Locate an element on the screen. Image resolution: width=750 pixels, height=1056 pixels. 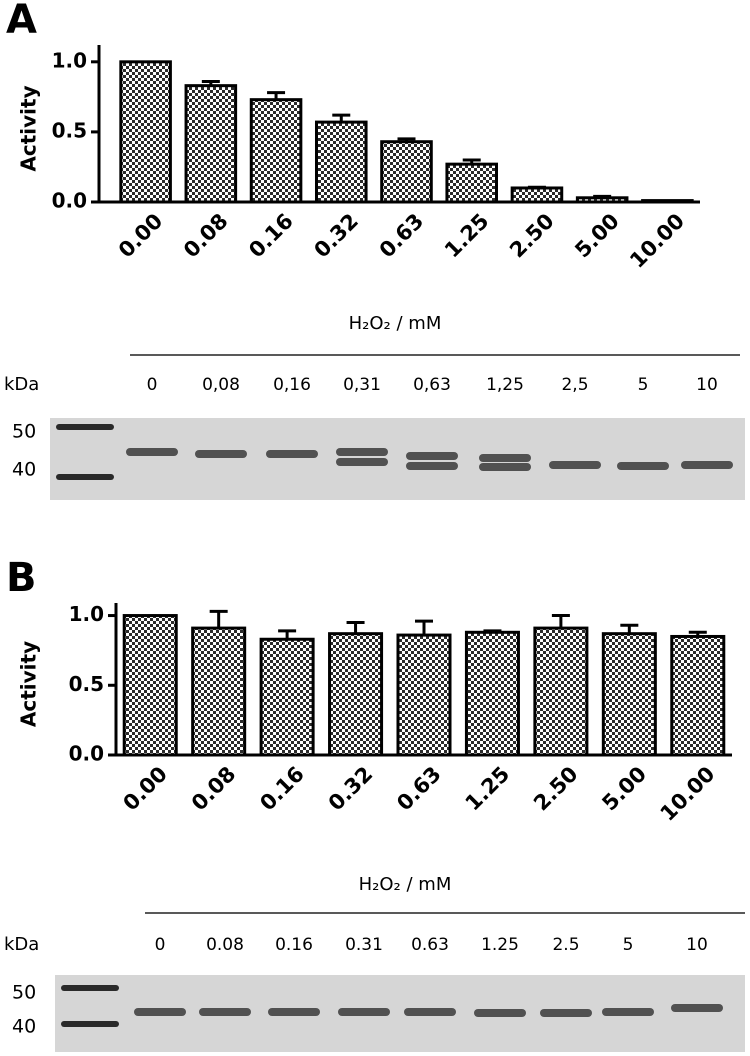
lane-label: 0.31 is located at coordinates (364, 945).